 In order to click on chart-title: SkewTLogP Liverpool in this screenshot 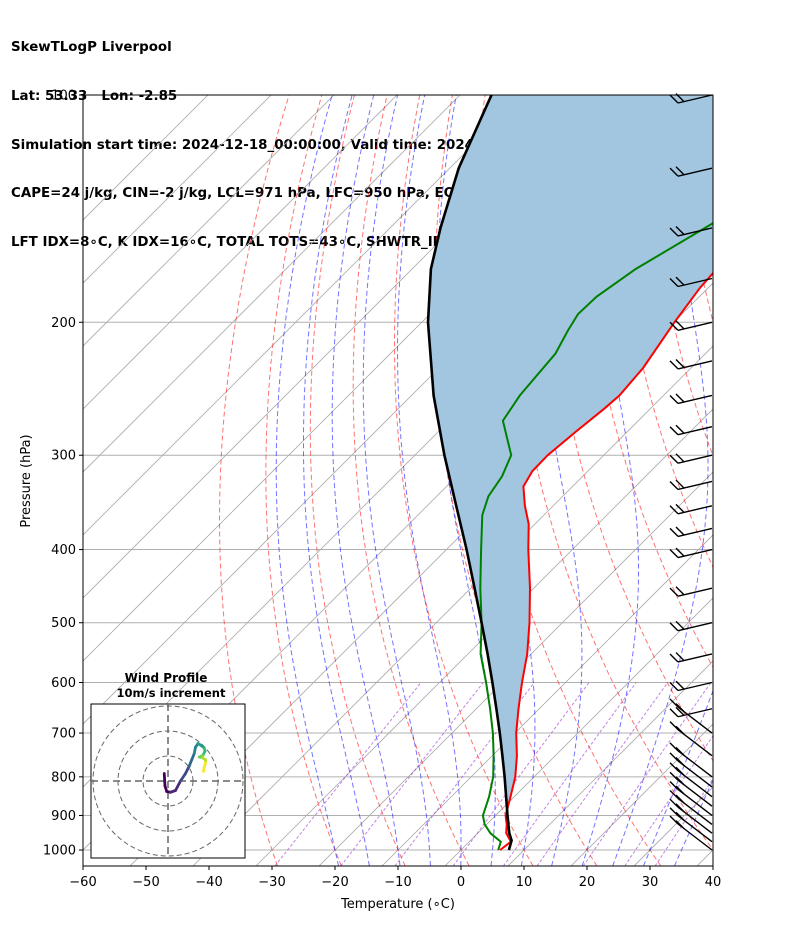, I will do `click(91, 48)`.